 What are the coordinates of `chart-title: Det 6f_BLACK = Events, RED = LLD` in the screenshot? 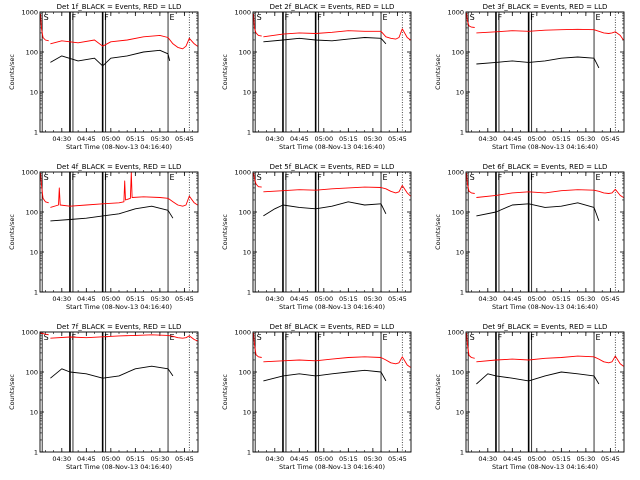 It's located at (545, 167).